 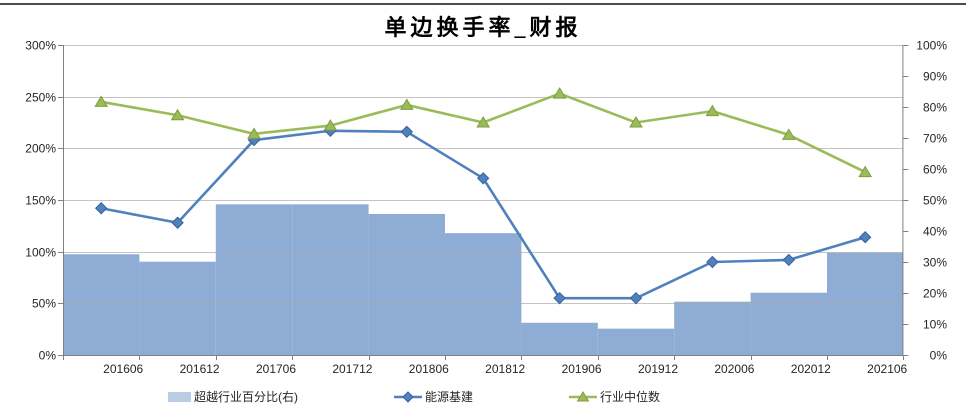 I want to click on left-axis-tick-label: 250%, so click(x=40, y=98).